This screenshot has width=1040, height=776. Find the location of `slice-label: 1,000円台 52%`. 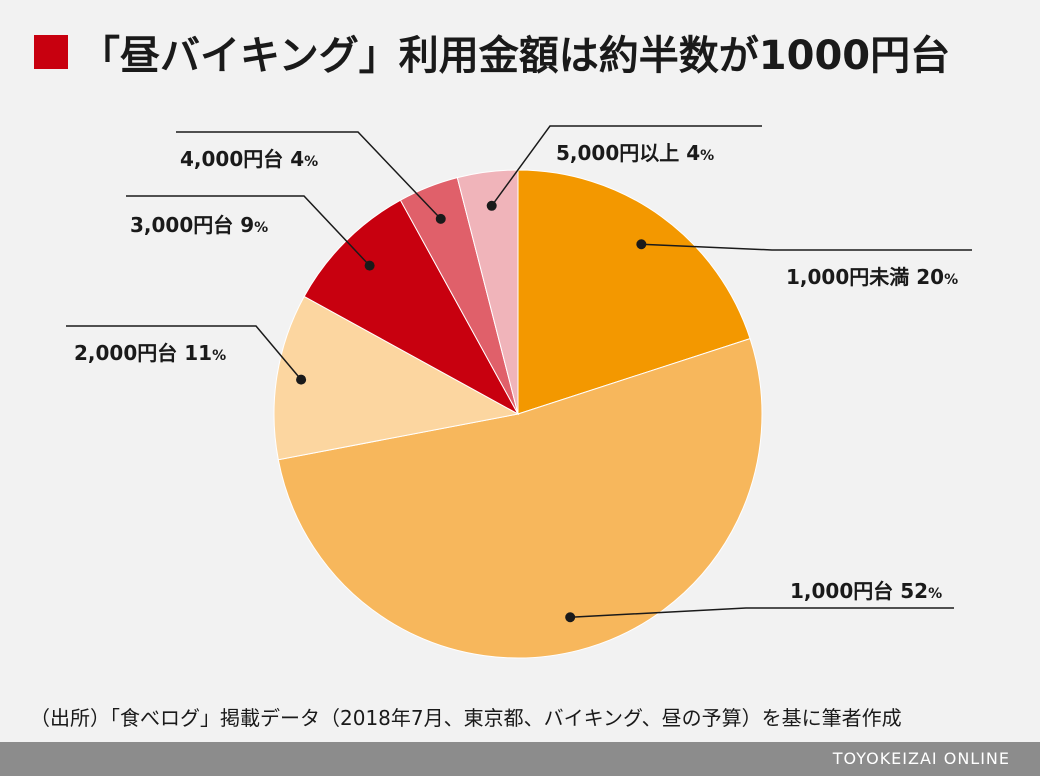

slice-label: 1,000円台 52% is located at coordinates (866, 591).